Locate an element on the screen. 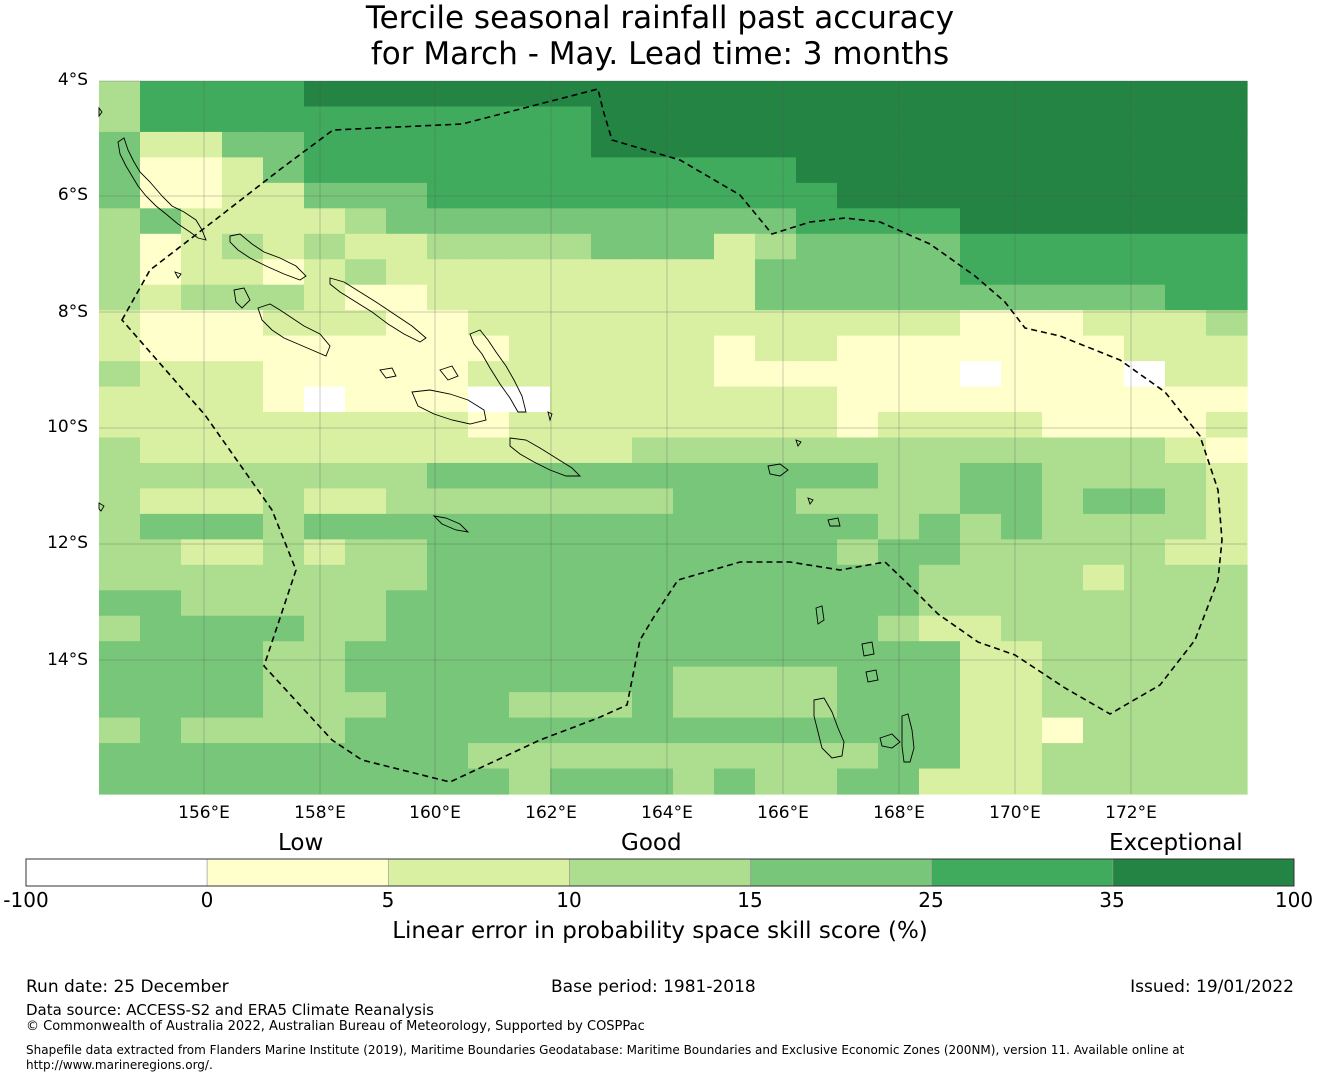  lon-label-162e: 162°E is located at coordinates (551, 813).